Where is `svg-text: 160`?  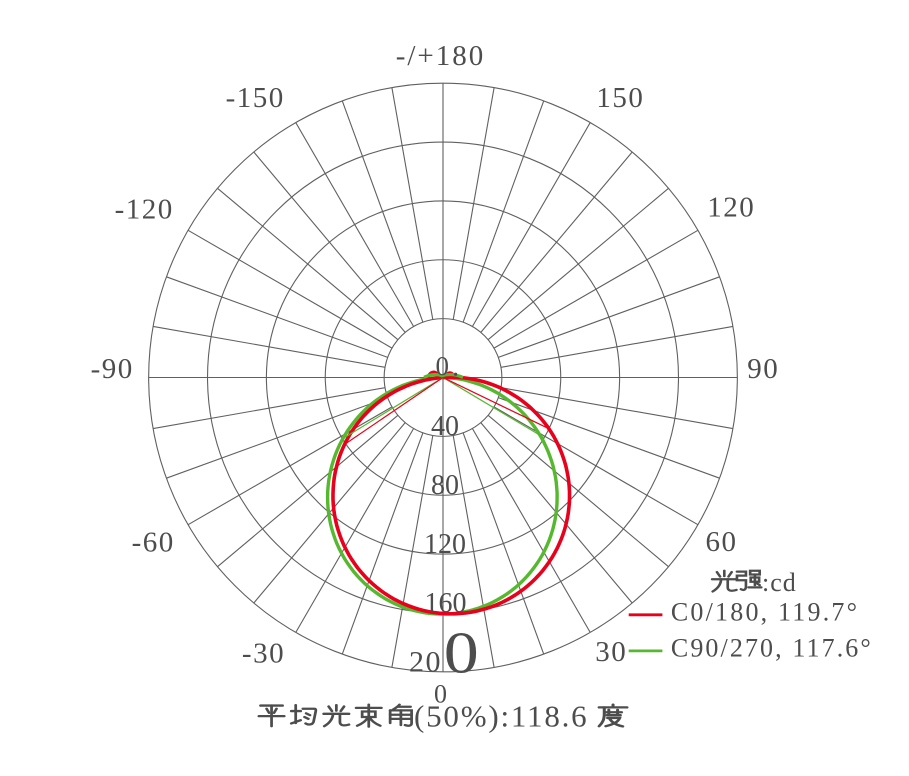
svg-text: 160 is located at coordinates (446, 603).